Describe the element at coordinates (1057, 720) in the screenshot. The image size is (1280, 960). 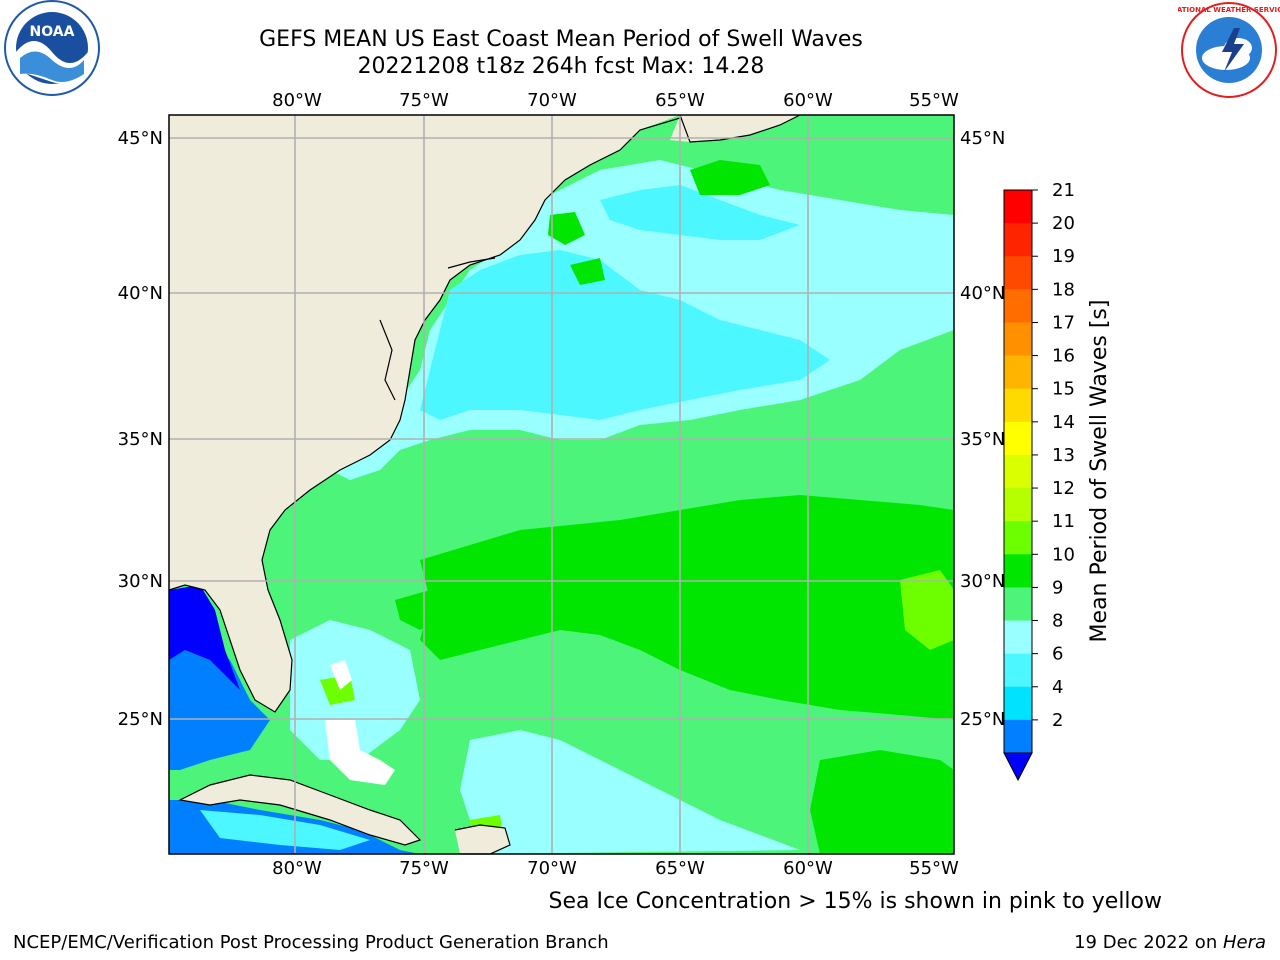
I see `colorbar-label: 2` at that location.